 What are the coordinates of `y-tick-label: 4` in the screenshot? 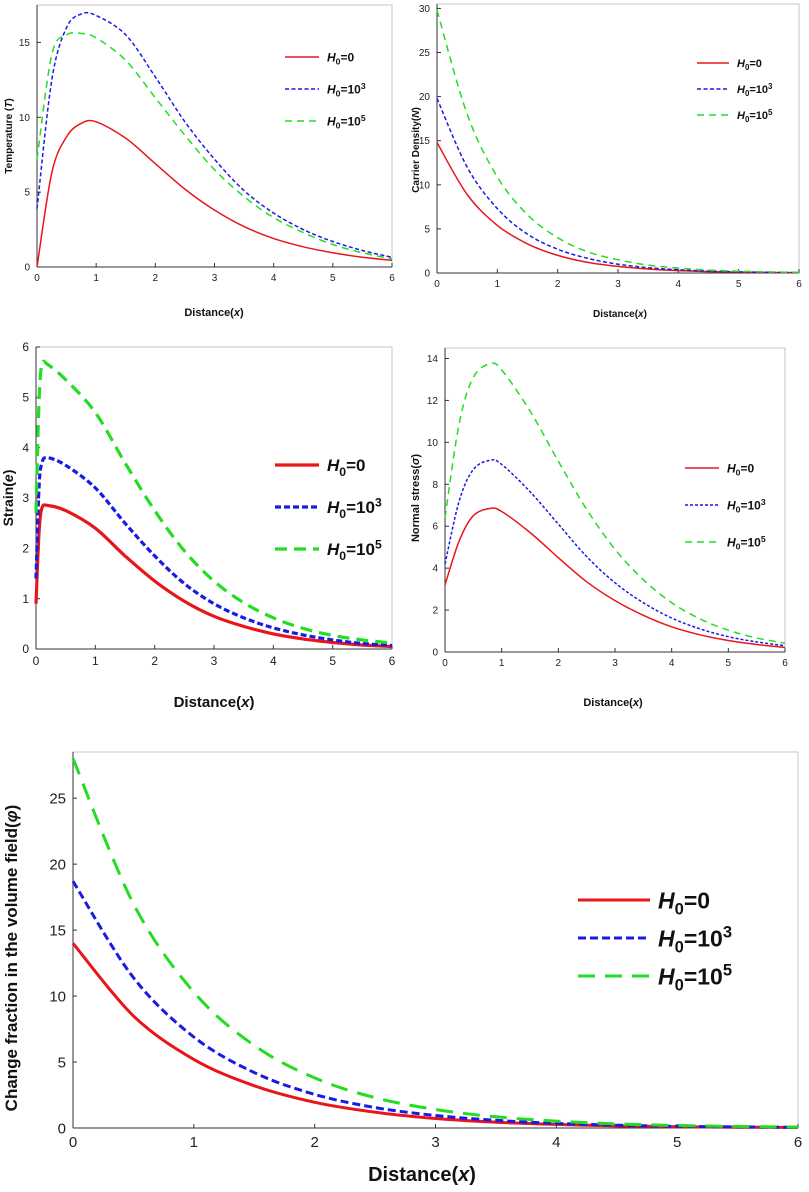 It's located at (25, 448).